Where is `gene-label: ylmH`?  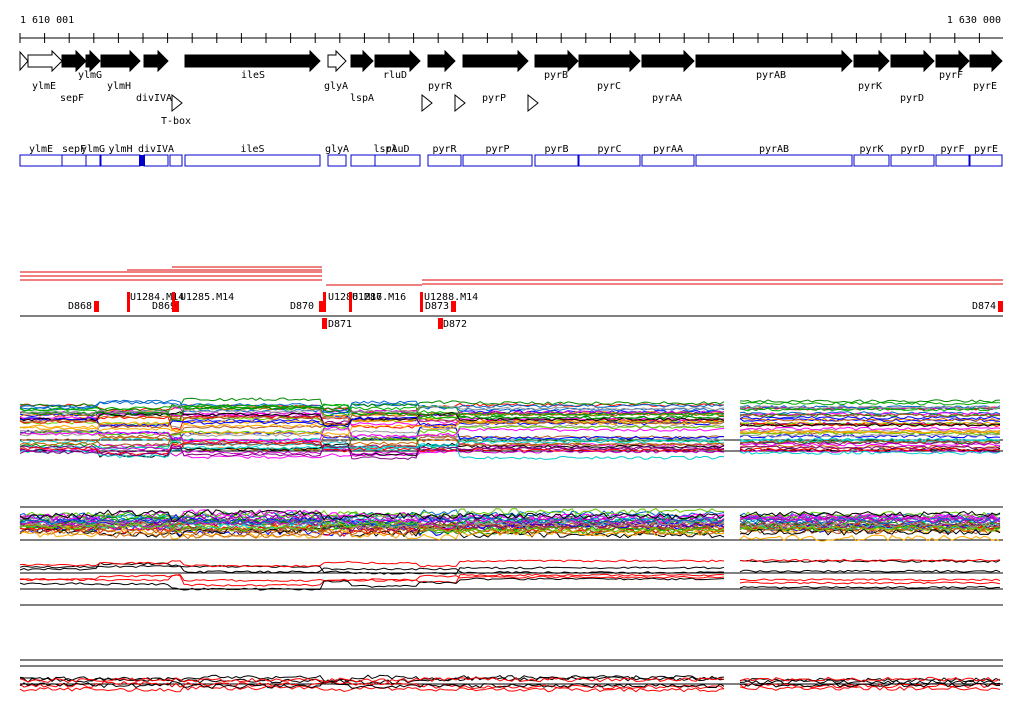 gene-label: ylmH is located at coordinates (119, 86).